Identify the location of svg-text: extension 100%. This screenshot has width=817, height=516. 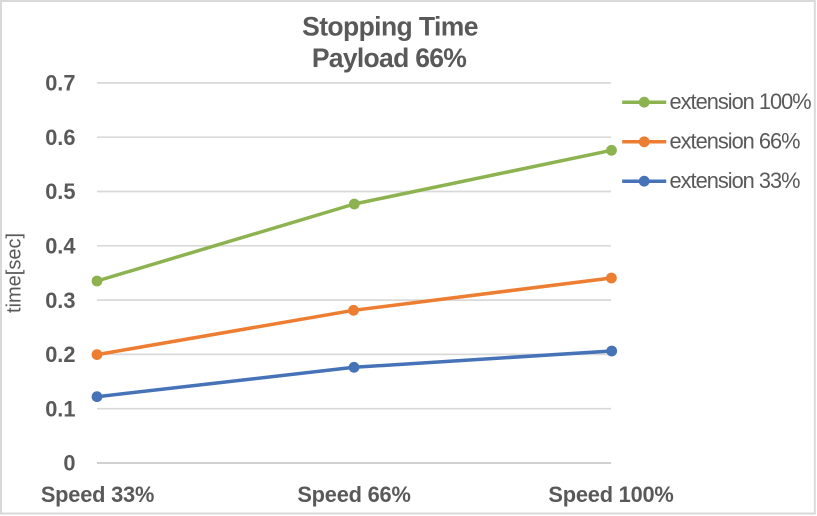
(741, 101).